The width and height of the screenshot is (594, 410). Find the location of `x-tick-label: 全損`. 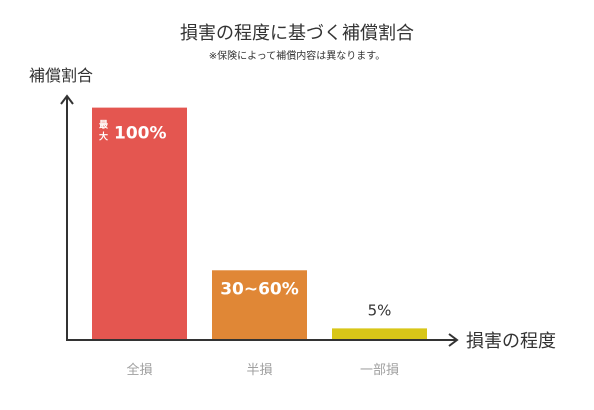

x-tick-label: 全損 is located at coordinates (139, 370).